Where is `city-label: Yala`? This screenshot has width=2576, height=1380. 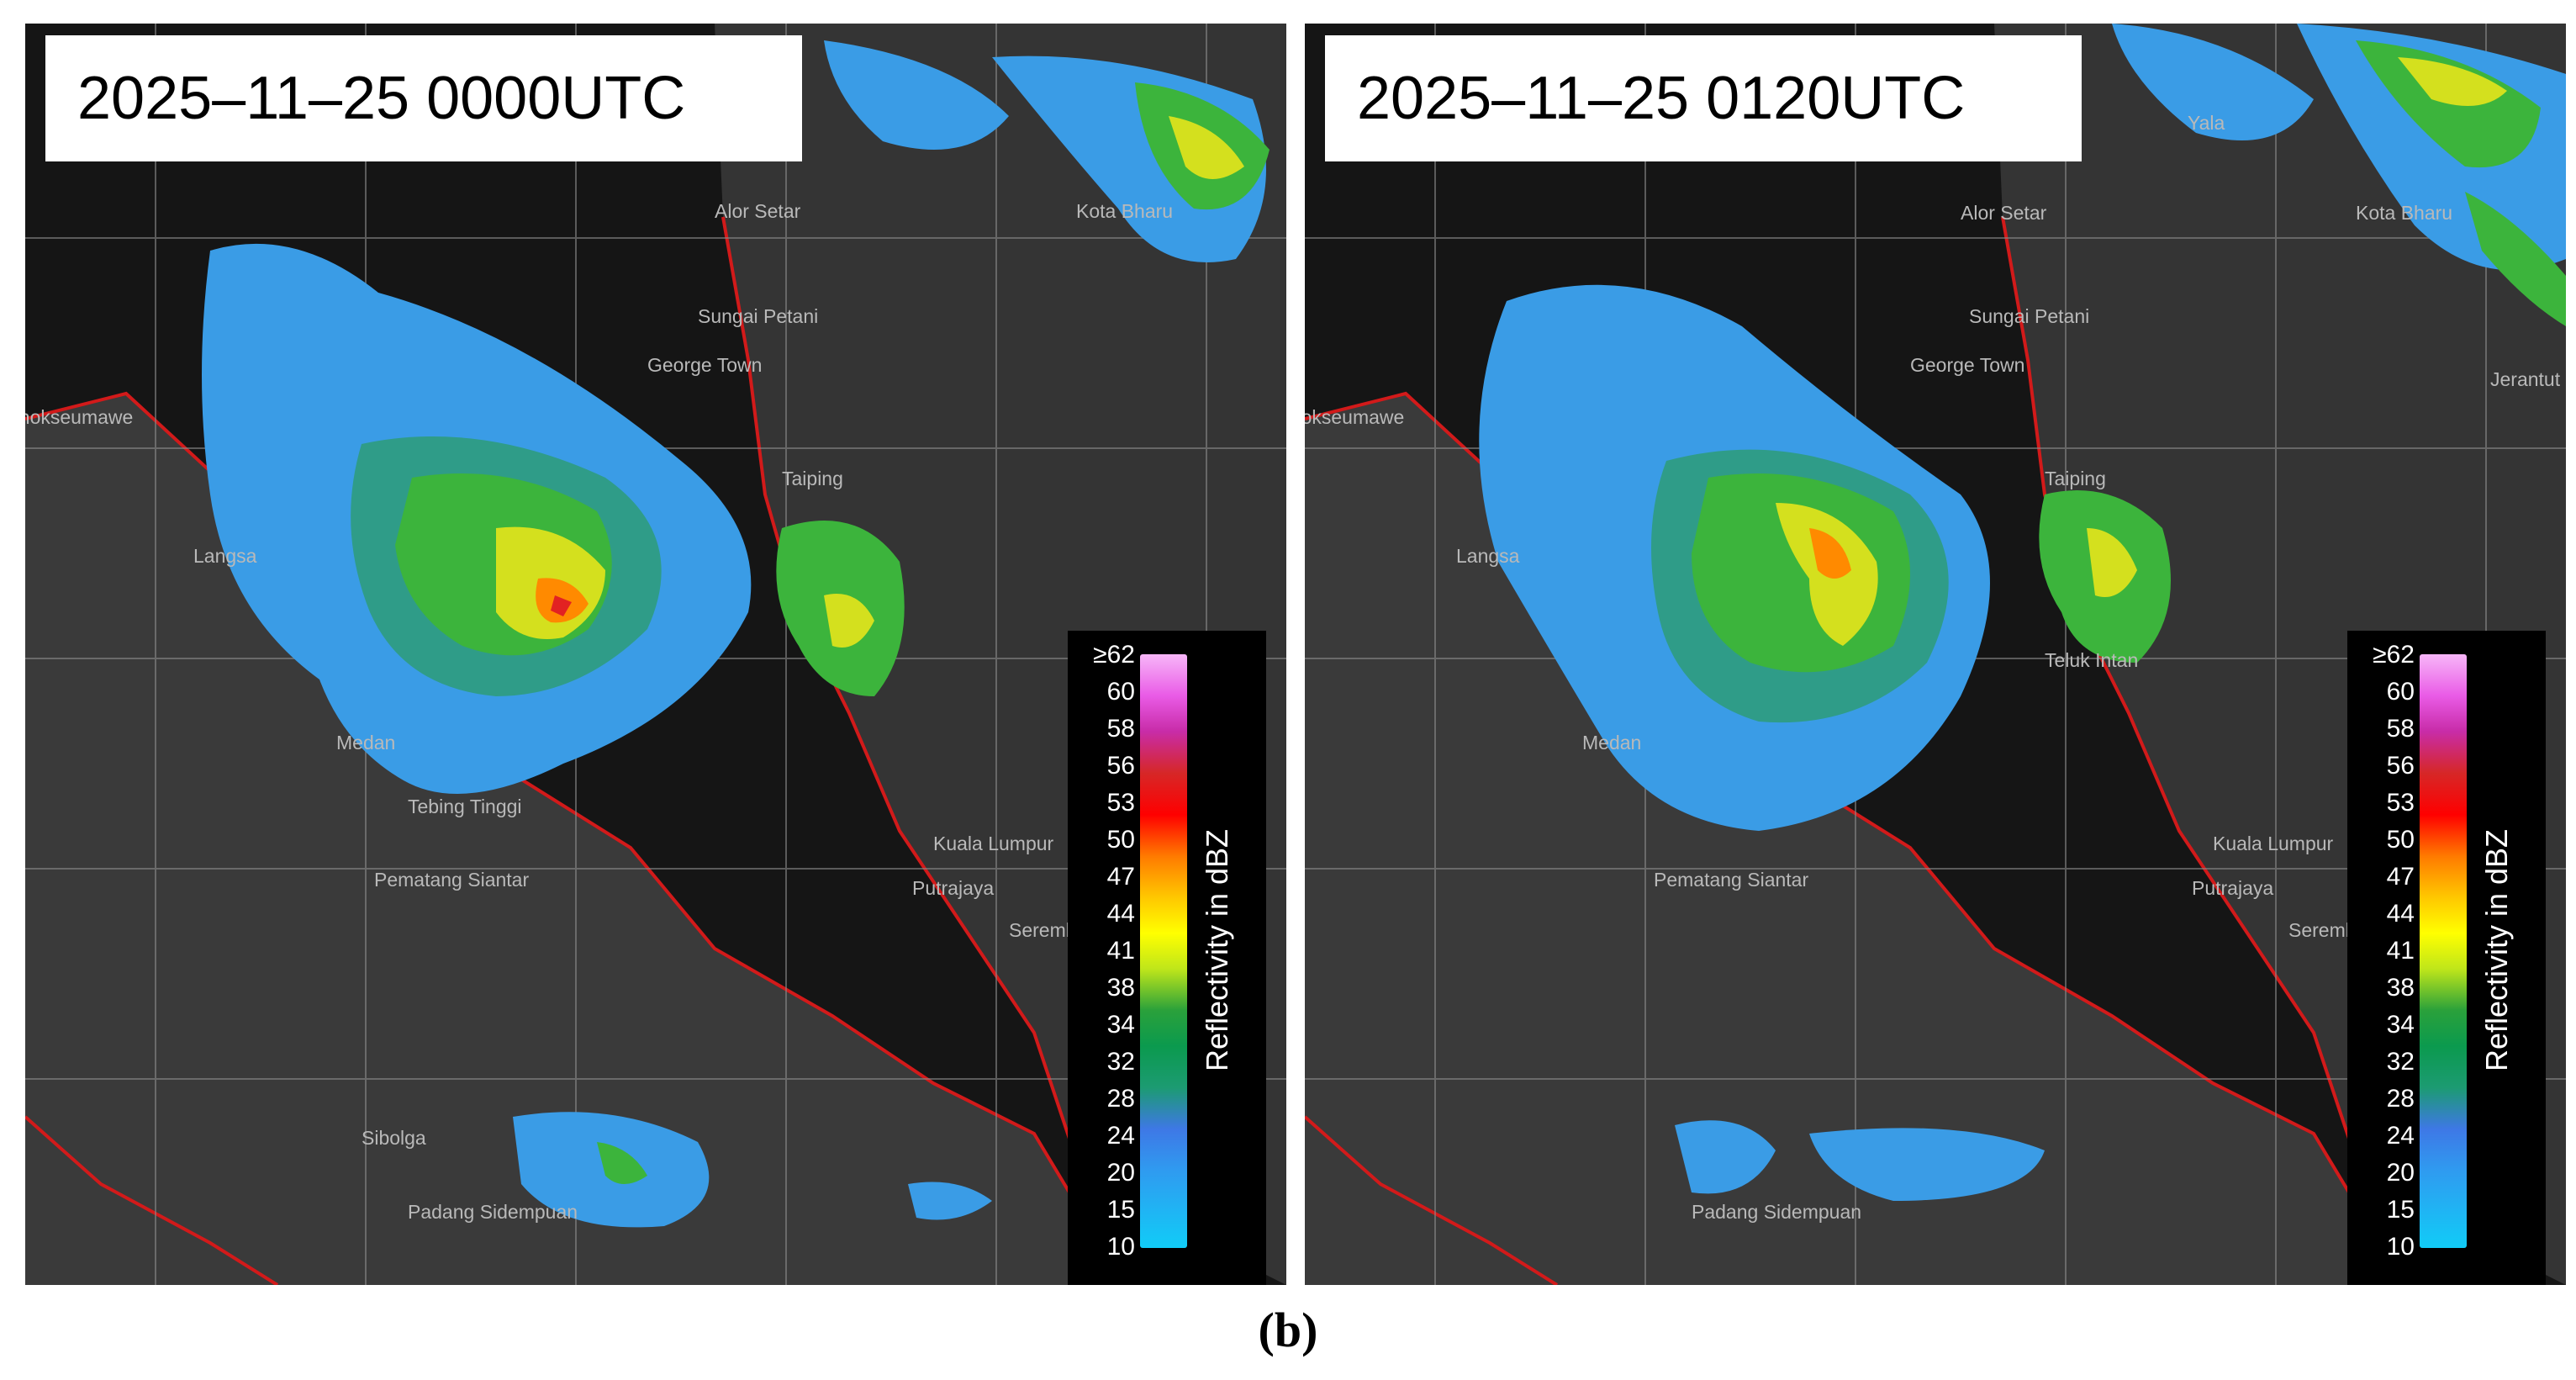 city-label: Yala is located at coordinates (2206, 123).